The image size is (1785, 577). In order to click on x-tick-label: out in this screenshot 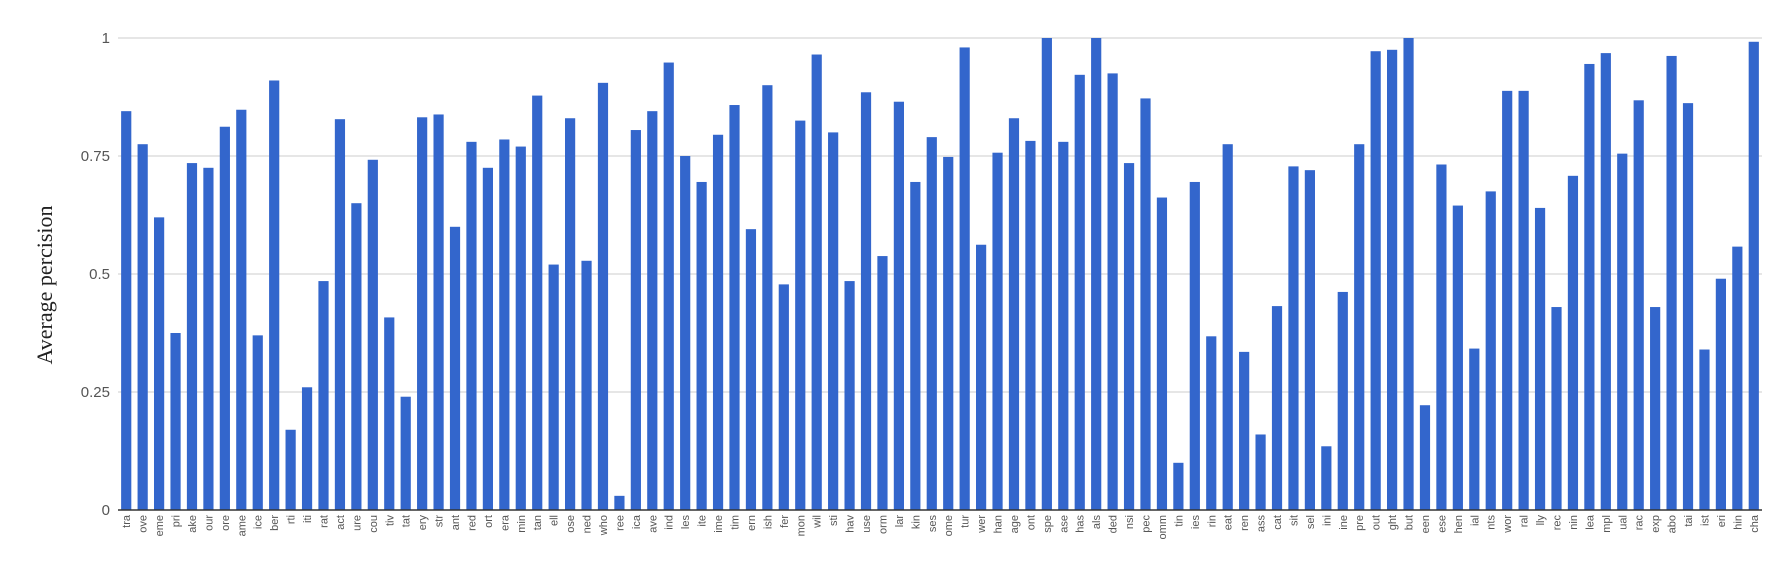, I will do `click(1377, 522)`.